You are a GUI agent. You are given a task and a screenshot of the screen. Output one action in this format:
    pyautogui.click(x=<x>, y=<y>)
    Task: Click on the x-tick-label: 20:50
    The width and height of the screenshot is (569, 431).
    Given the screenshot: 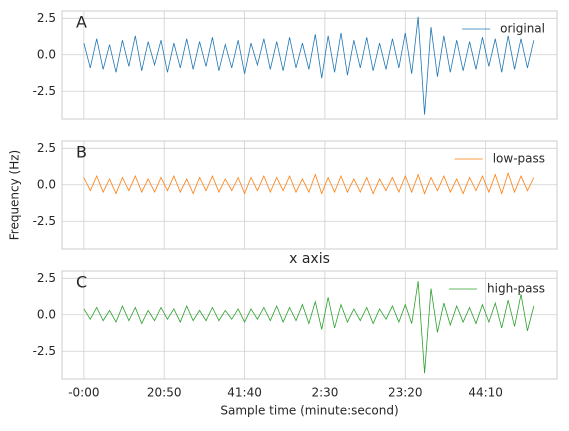 What is the action you would take?
    pyautogui.click(x=164, y=393)
    